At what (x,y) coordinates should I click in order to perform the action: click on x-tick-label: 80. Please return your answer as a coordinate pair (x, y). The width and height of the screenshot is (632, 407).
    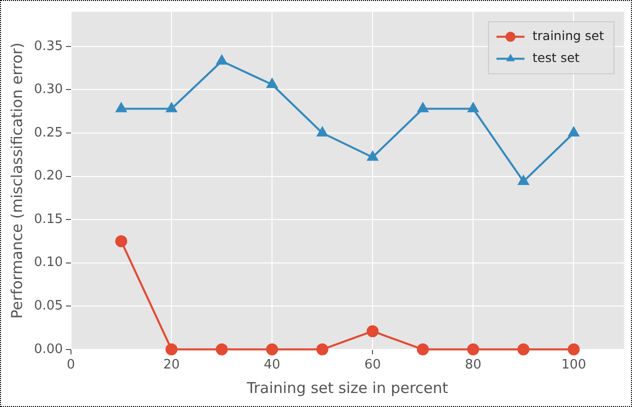
    Looking at the image, I should click on (473, 365).